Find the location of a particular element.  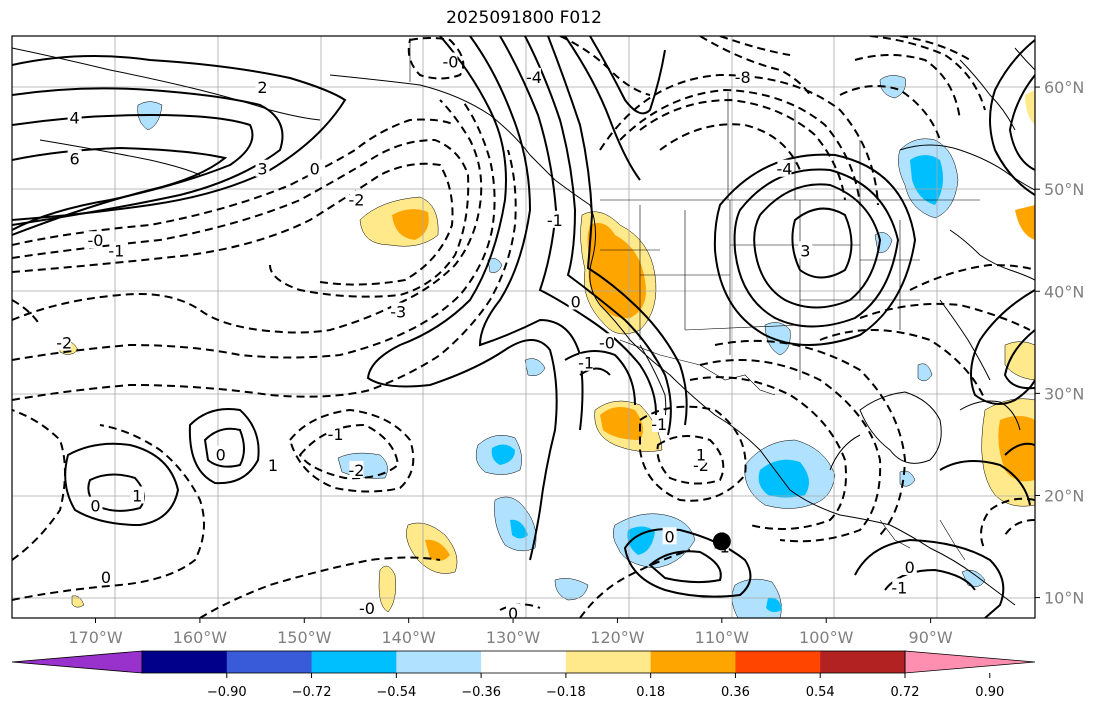

contour-label: 4 is located at coordinates (75, 118).